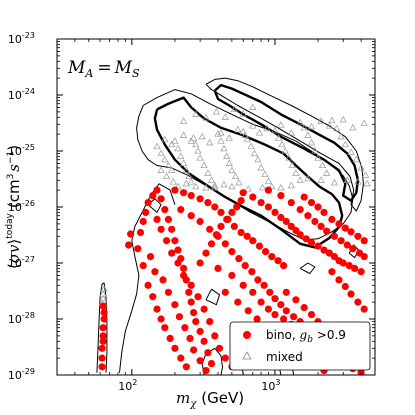  I want to click on y-tick-label: 10-24, so click(21, 94).